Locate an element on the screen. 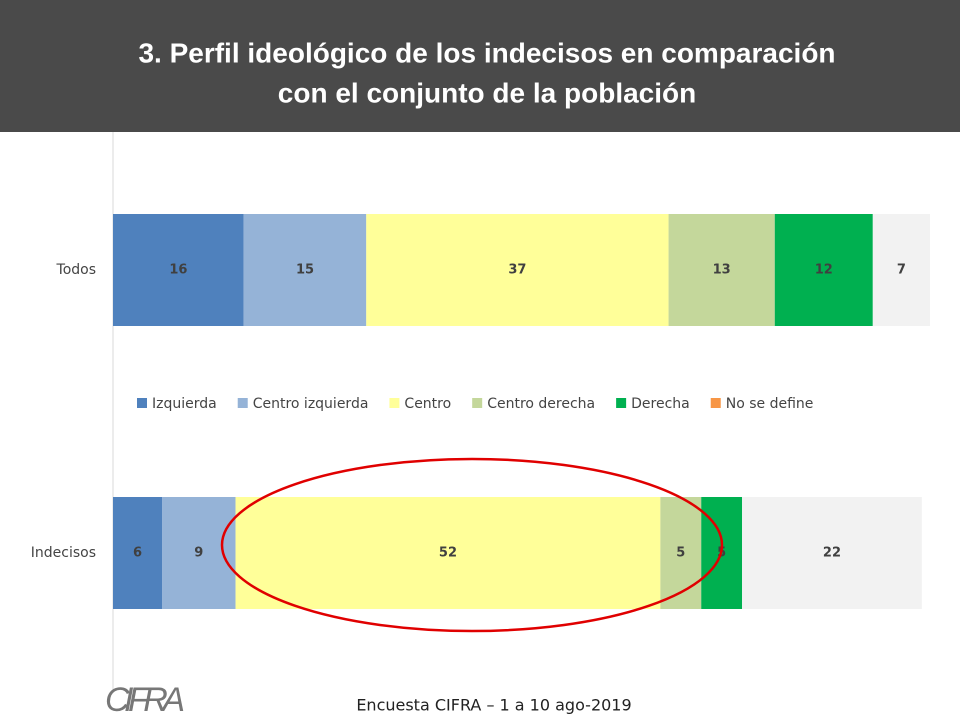  data-label: 7 is located at coordinates (901, 270).